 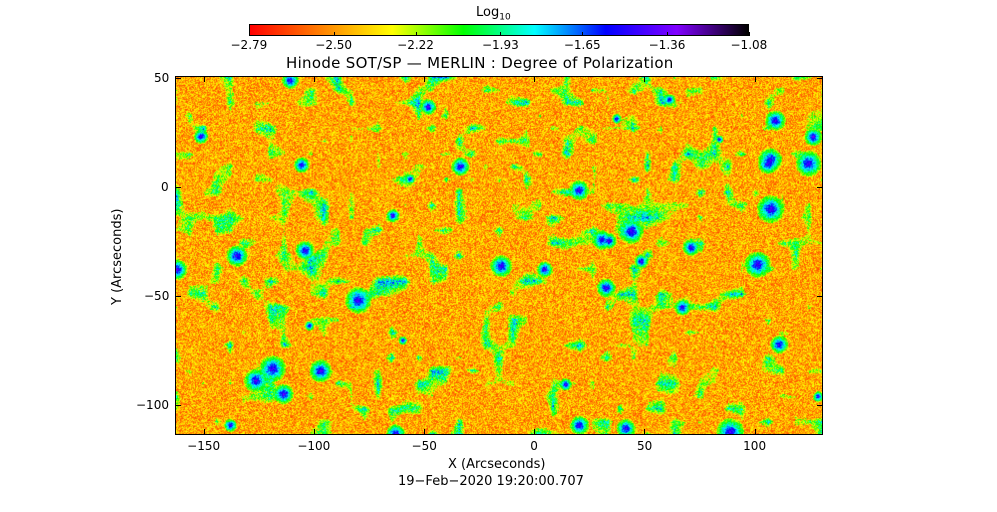 I want to click on y-axis-label: Y (Arcseconds), so click(x=117, y=256).